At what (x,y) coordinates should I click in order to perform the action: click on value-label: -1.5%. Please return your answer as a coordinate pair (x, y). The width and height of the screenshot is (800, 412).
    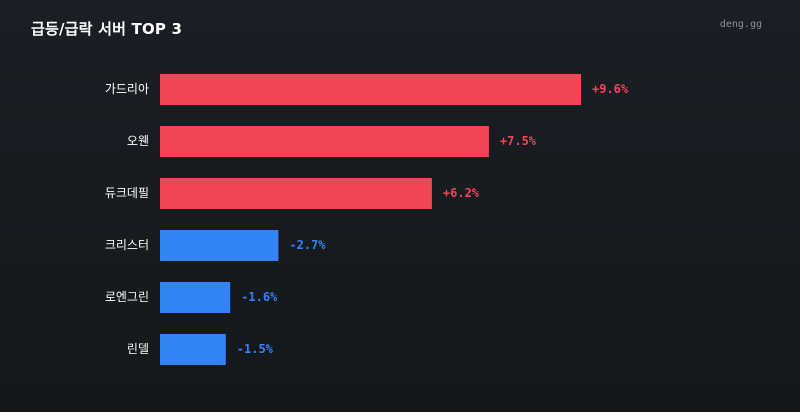
    Looking at the image, I should click on (255, 349).